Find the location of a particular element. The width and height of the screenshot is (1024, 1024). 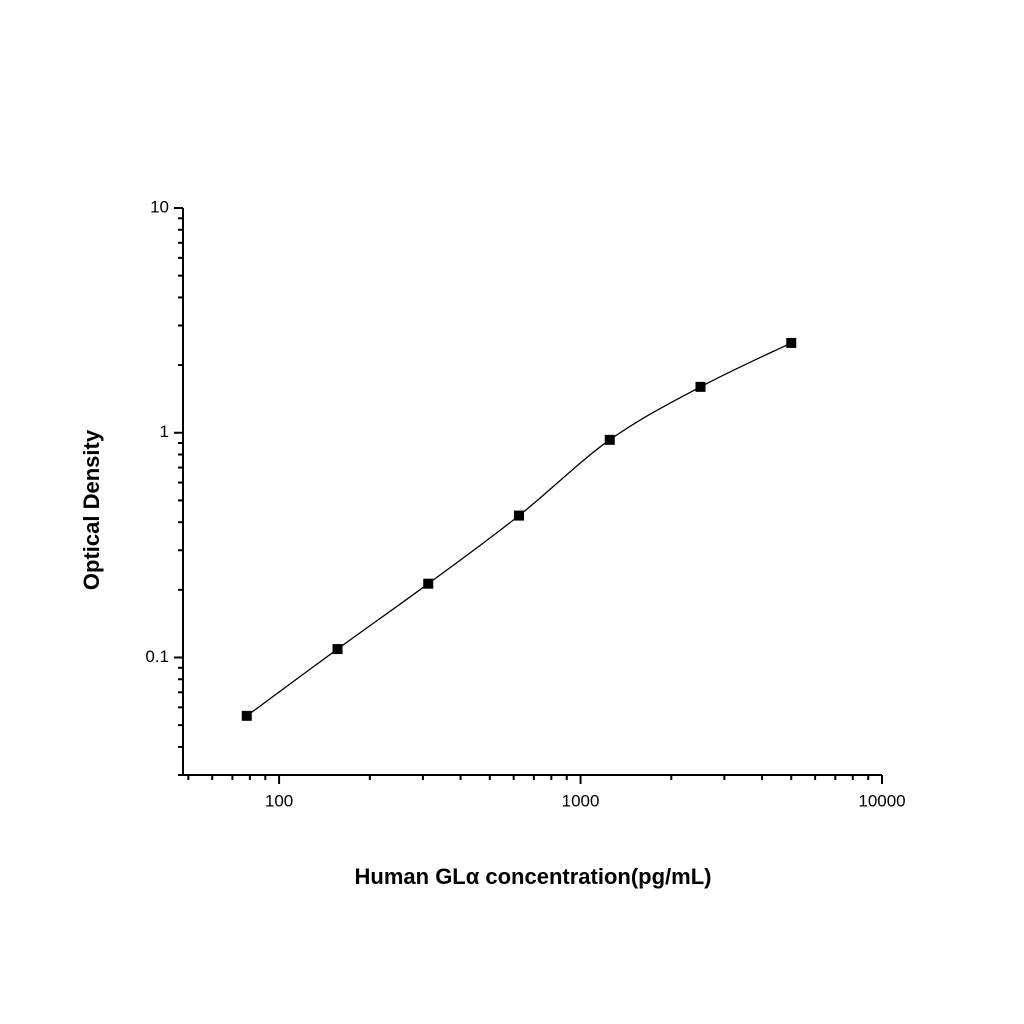

x-axis-title: Human GLα concentration(pg/mL) is located at coordinates (533, 876).